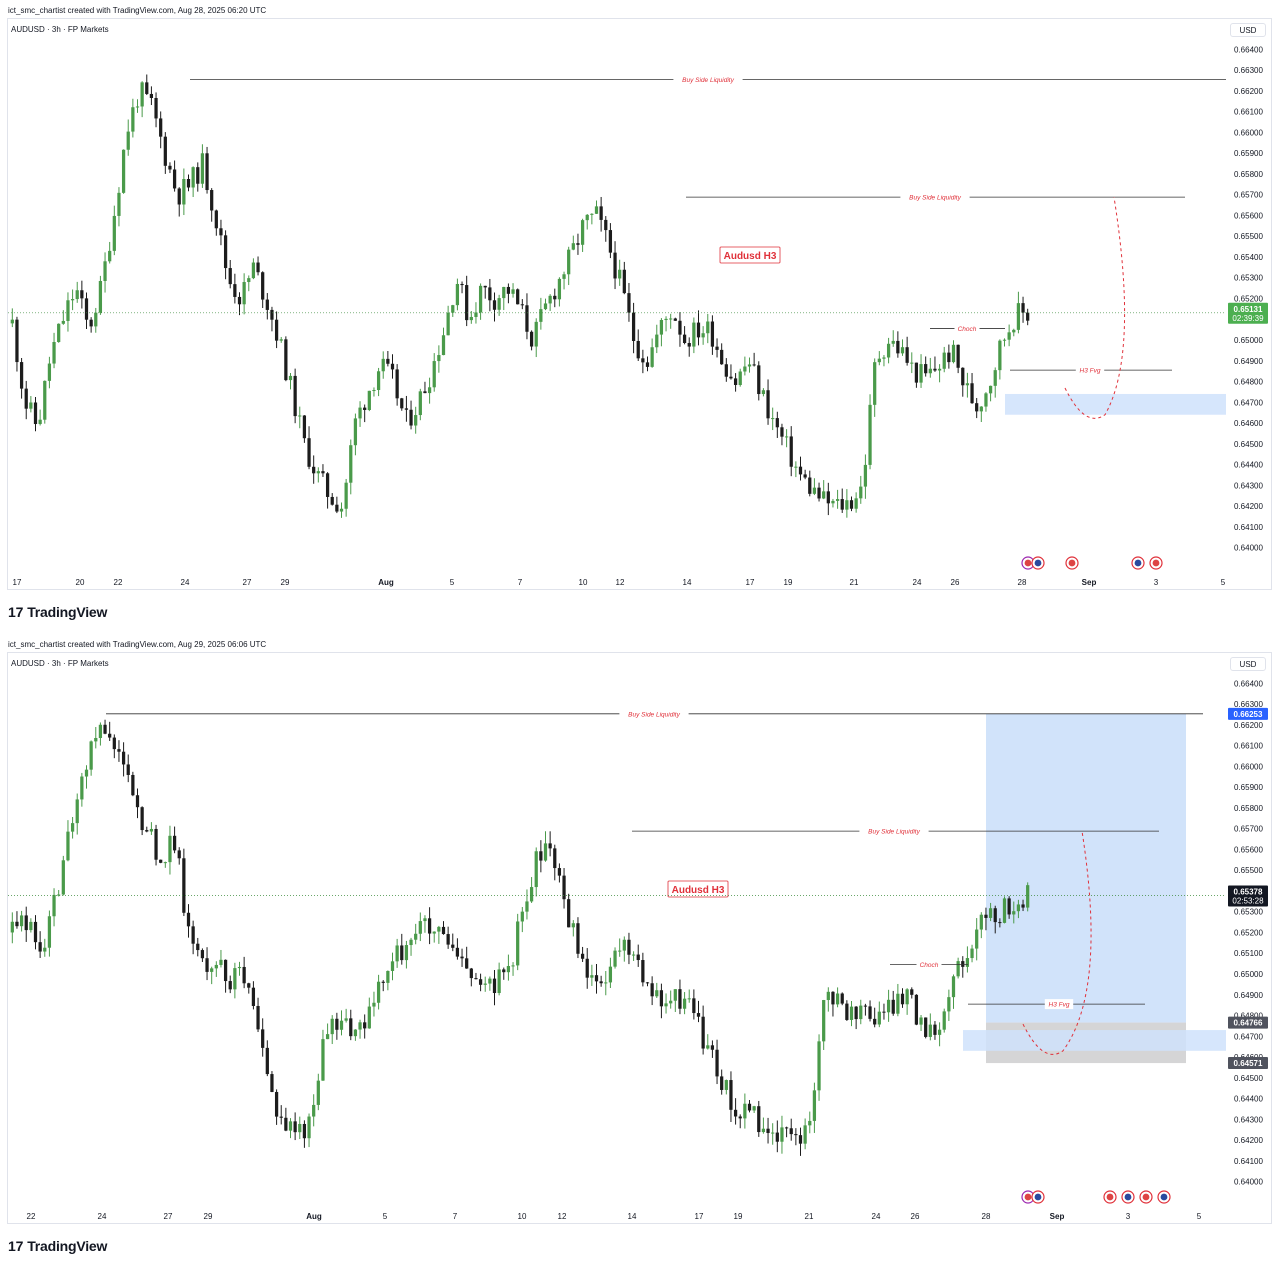 The image size is (1280, 1268). Describe the element at coordinates (1248, 849) in the screenshot. I see `price-tick: 0.65600` at that location.